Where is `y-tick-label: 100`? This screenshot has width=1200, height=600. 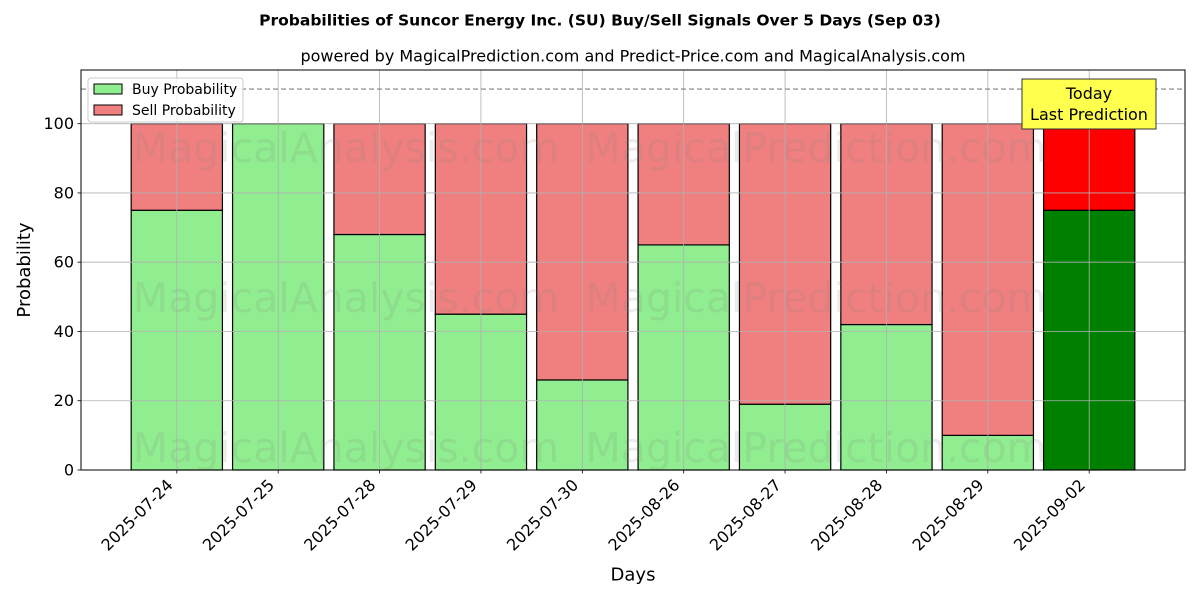
y-tick-label: 100 is located at coordinates (58, 123).